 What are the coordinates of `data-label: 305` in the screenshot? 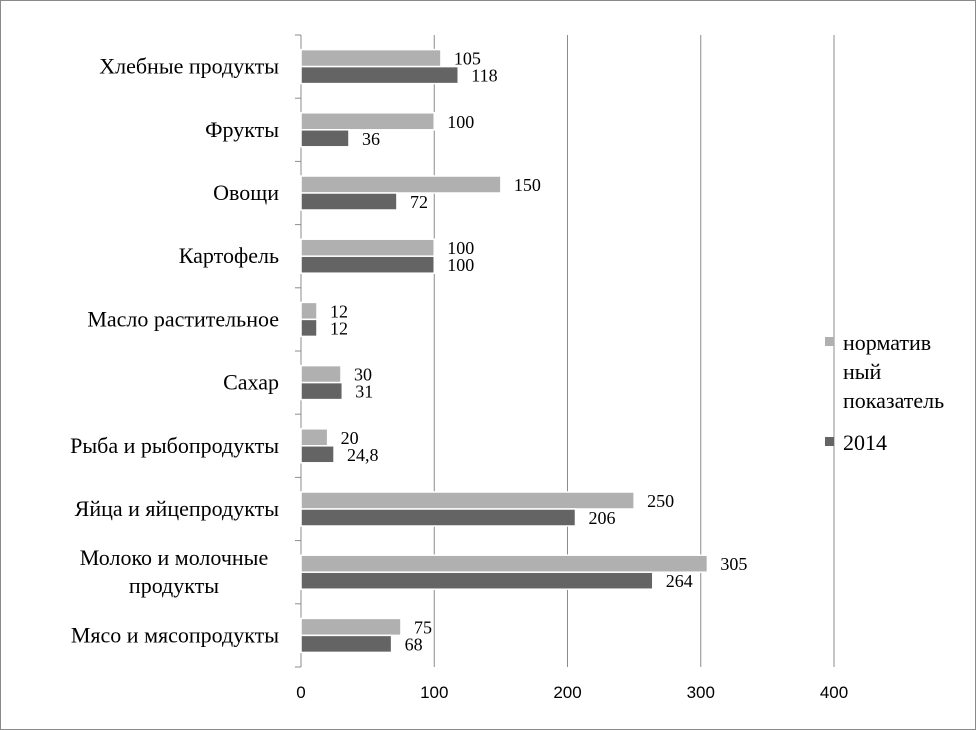 It's located at (733, 564).